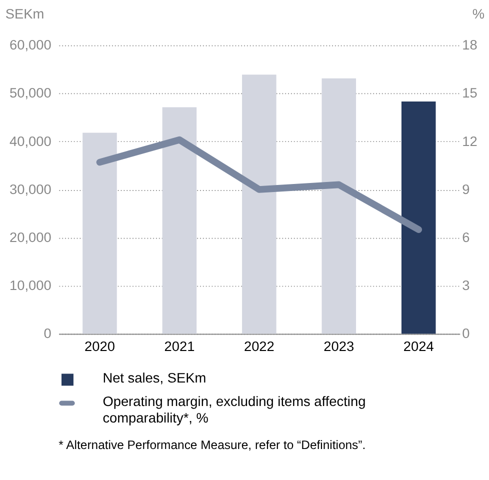 This screenshot has height=480, width=489. What do you see at coordinates (418, 346) in the screenshot?
I see `x-tick-label: 2024` at bounding box center [418, 346].